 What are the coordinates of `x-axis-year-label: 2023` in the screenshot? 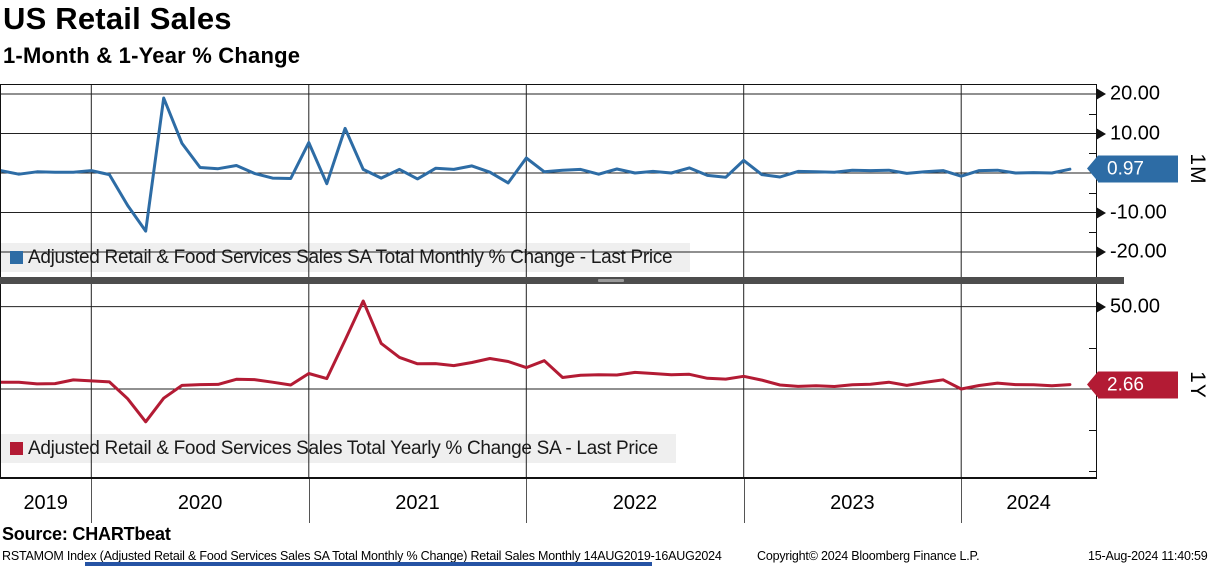 It's located at (852, 503).